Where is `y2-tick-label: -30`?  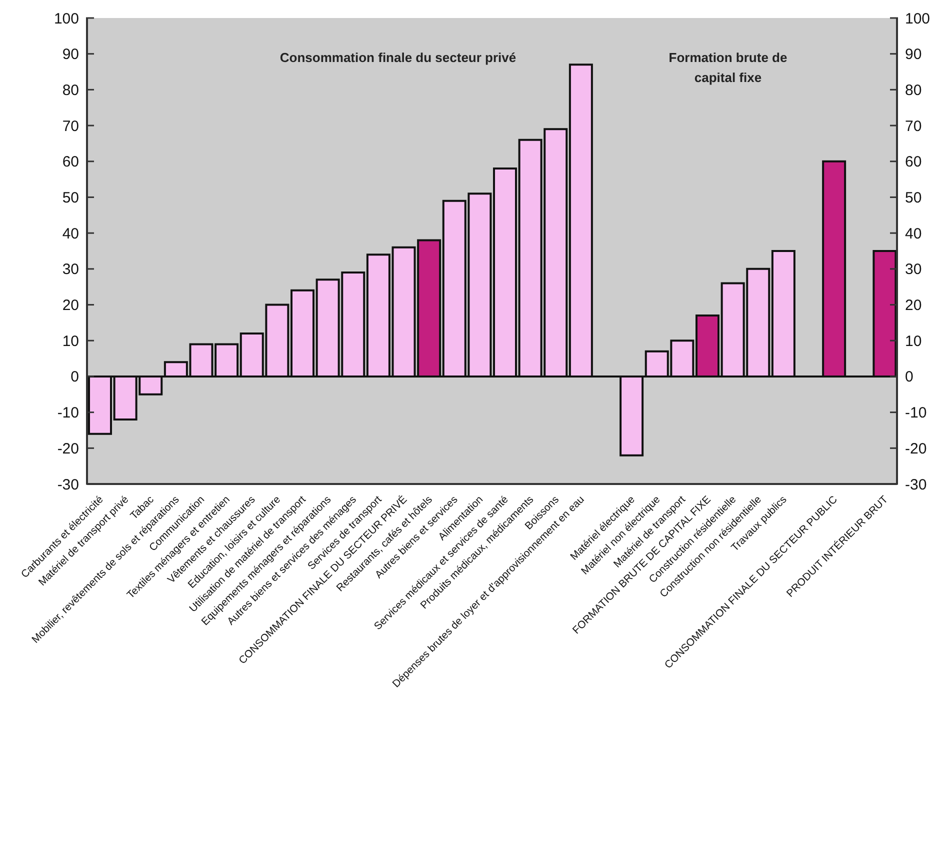 y2-tick-label: -30 is located at coordinates (916, 485).